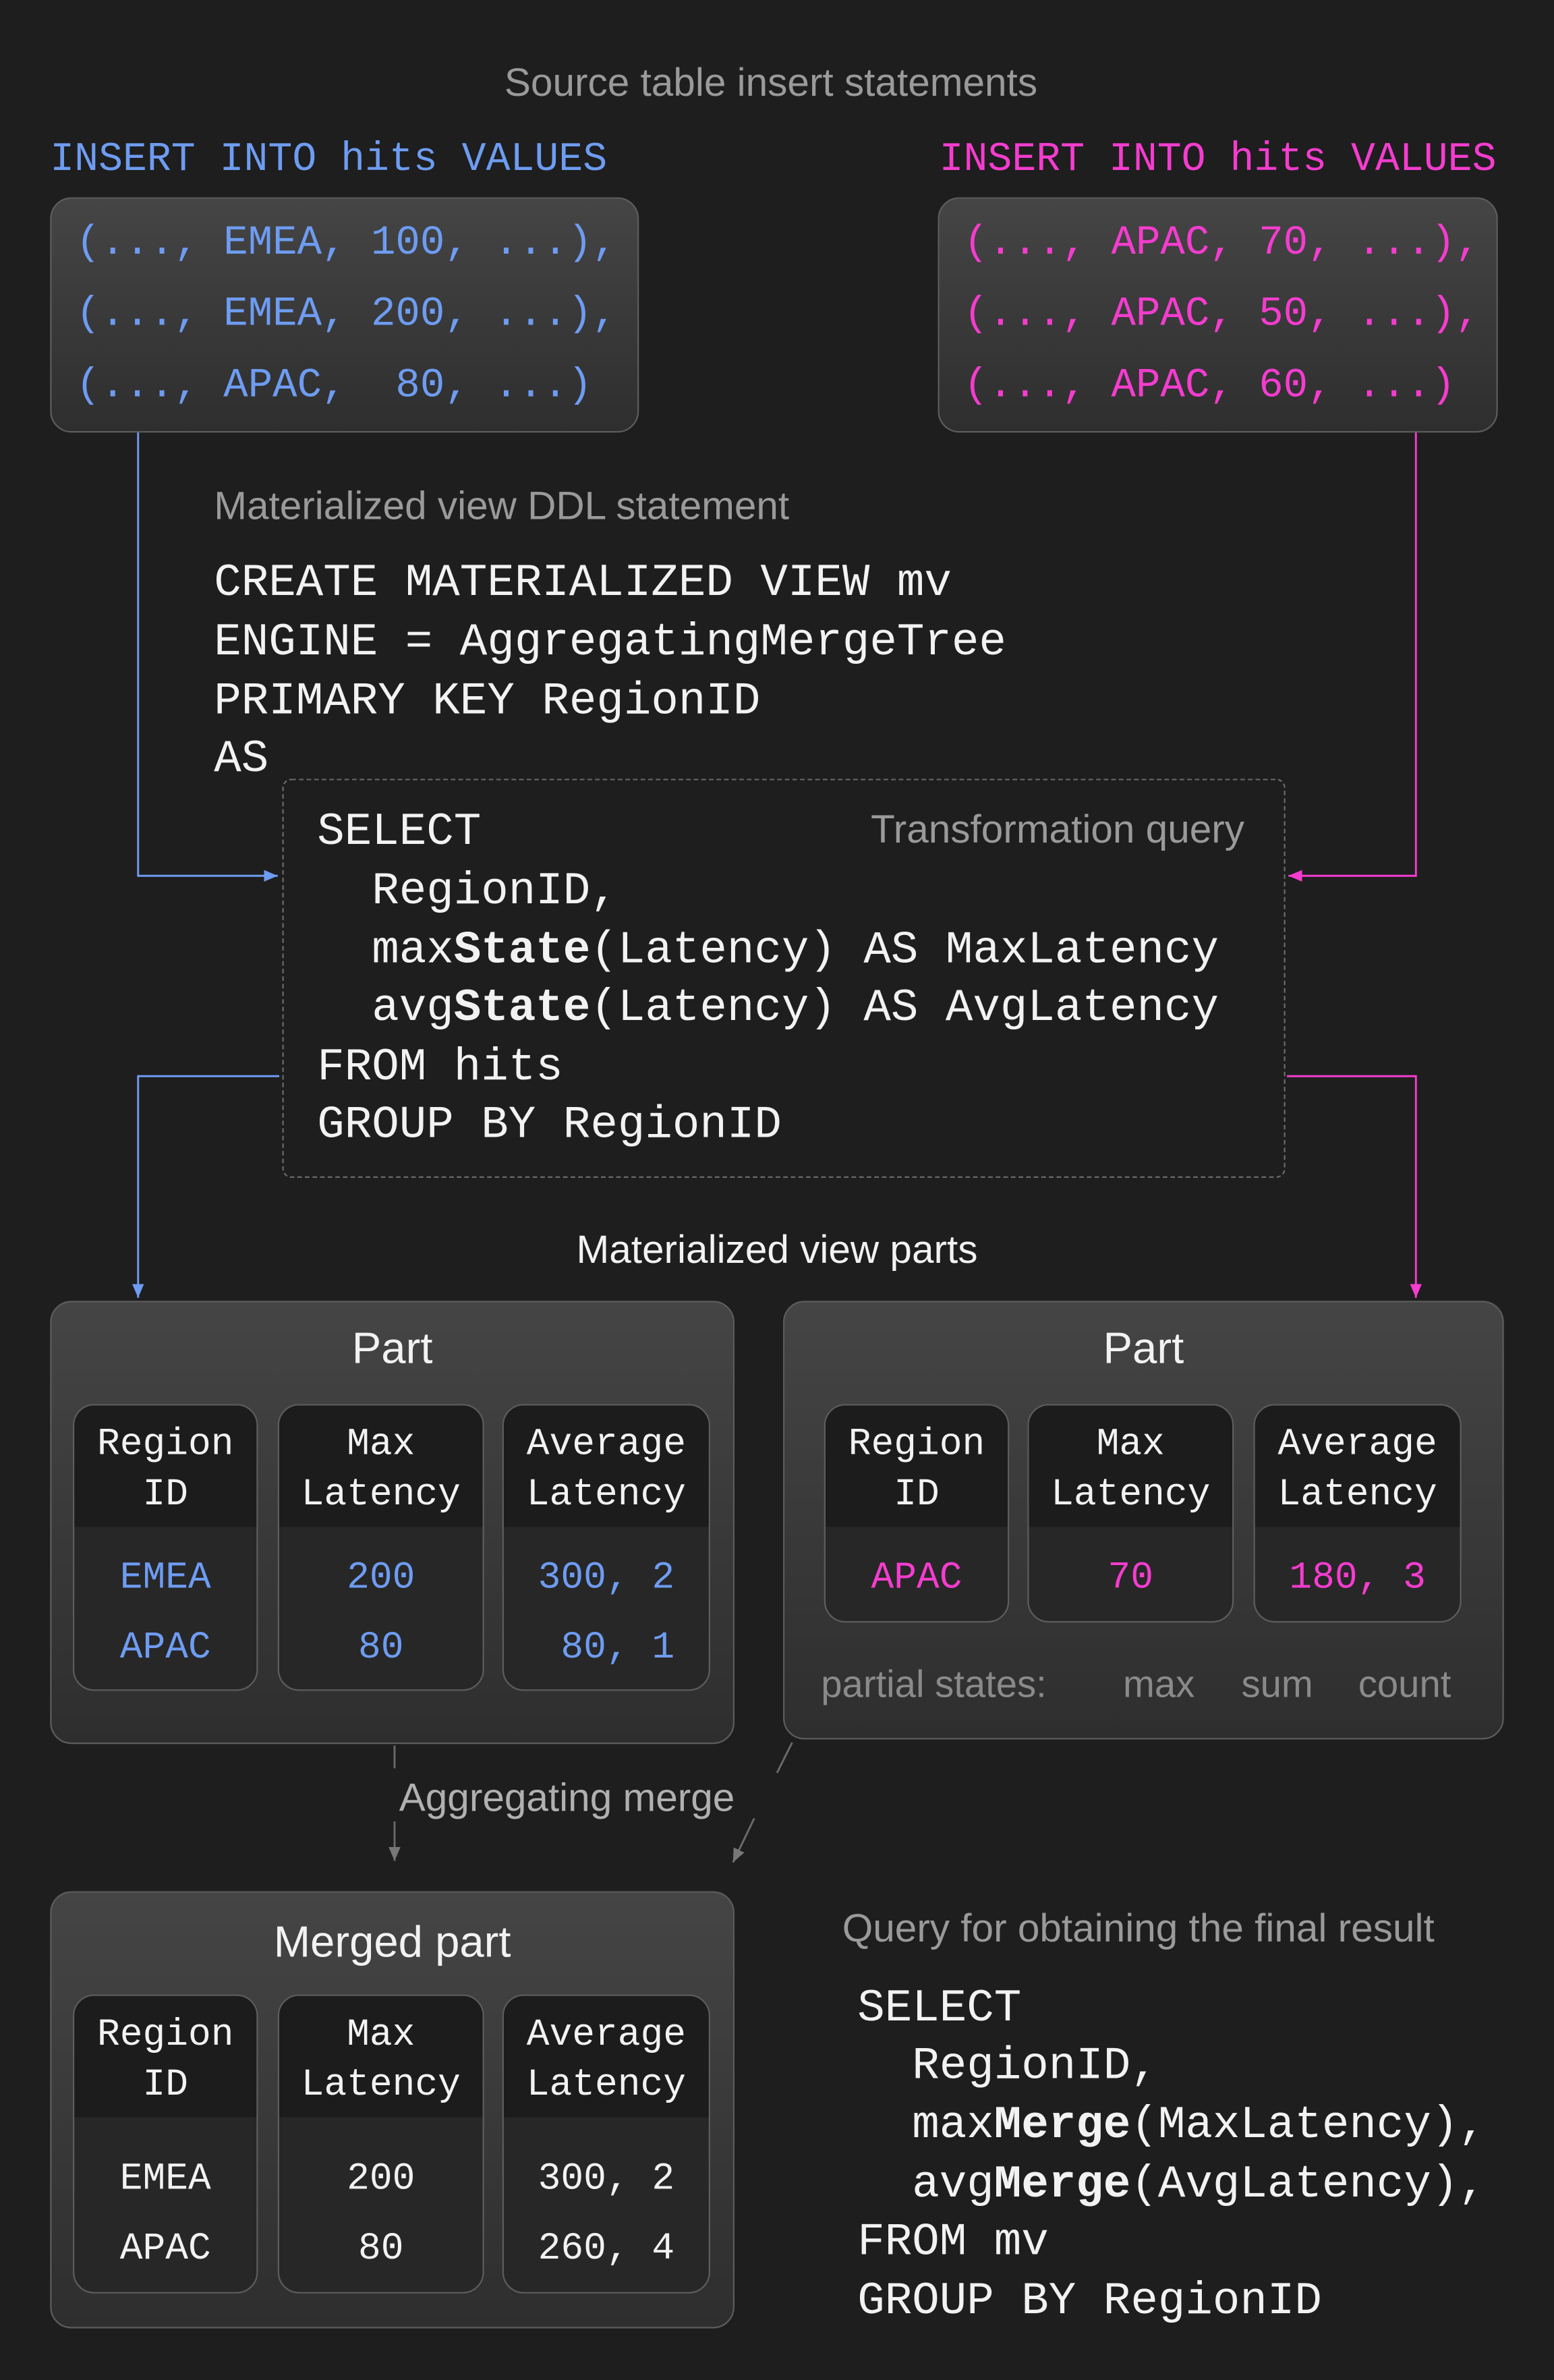  Describe the element at coordinates (771, 82) in the screenshot. I see `source-title: Source table insert statements` at that location.